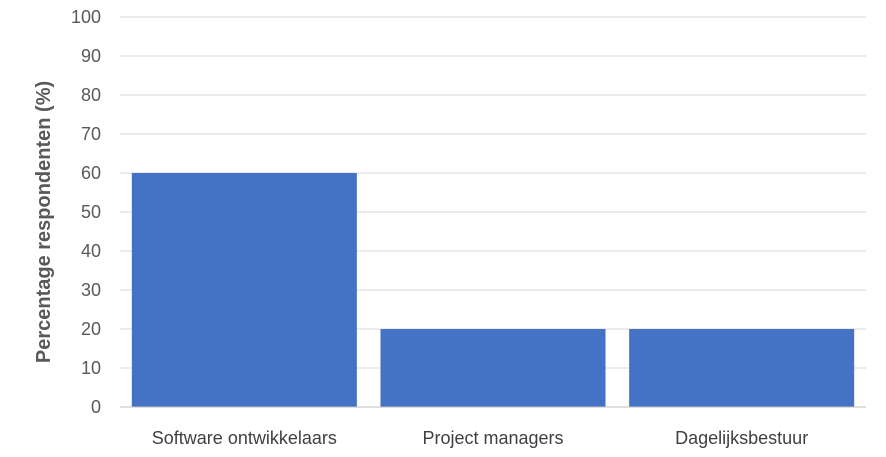 The height and width of the screenshot is (457, 886). I want to click on x-category-label: Software ontwikkelaars, so click(244, 438).